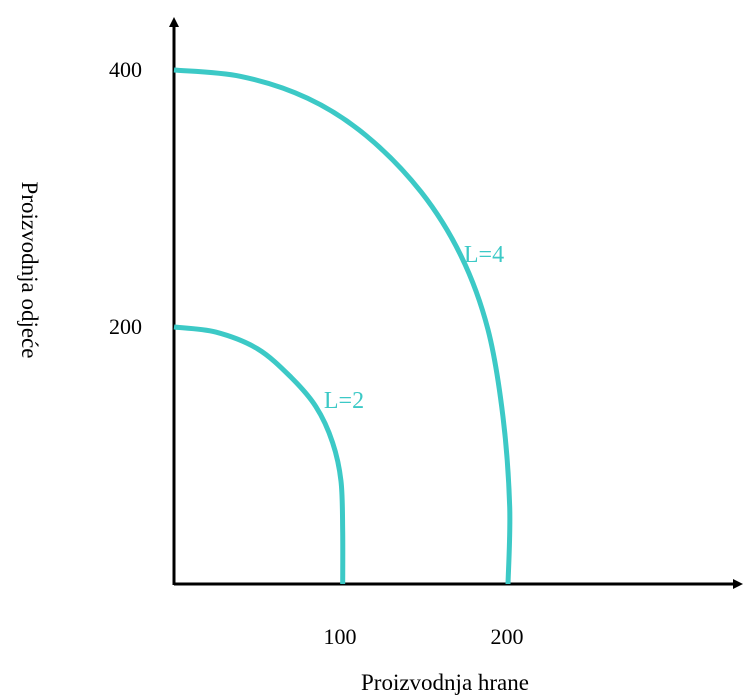 The height and width of the screenshot is (698, 744). What do you see at coordinates (414, 328) in the screenshot?
I see `curve-labels-layer: L=2 L=4` at bounding box center [414, 328].